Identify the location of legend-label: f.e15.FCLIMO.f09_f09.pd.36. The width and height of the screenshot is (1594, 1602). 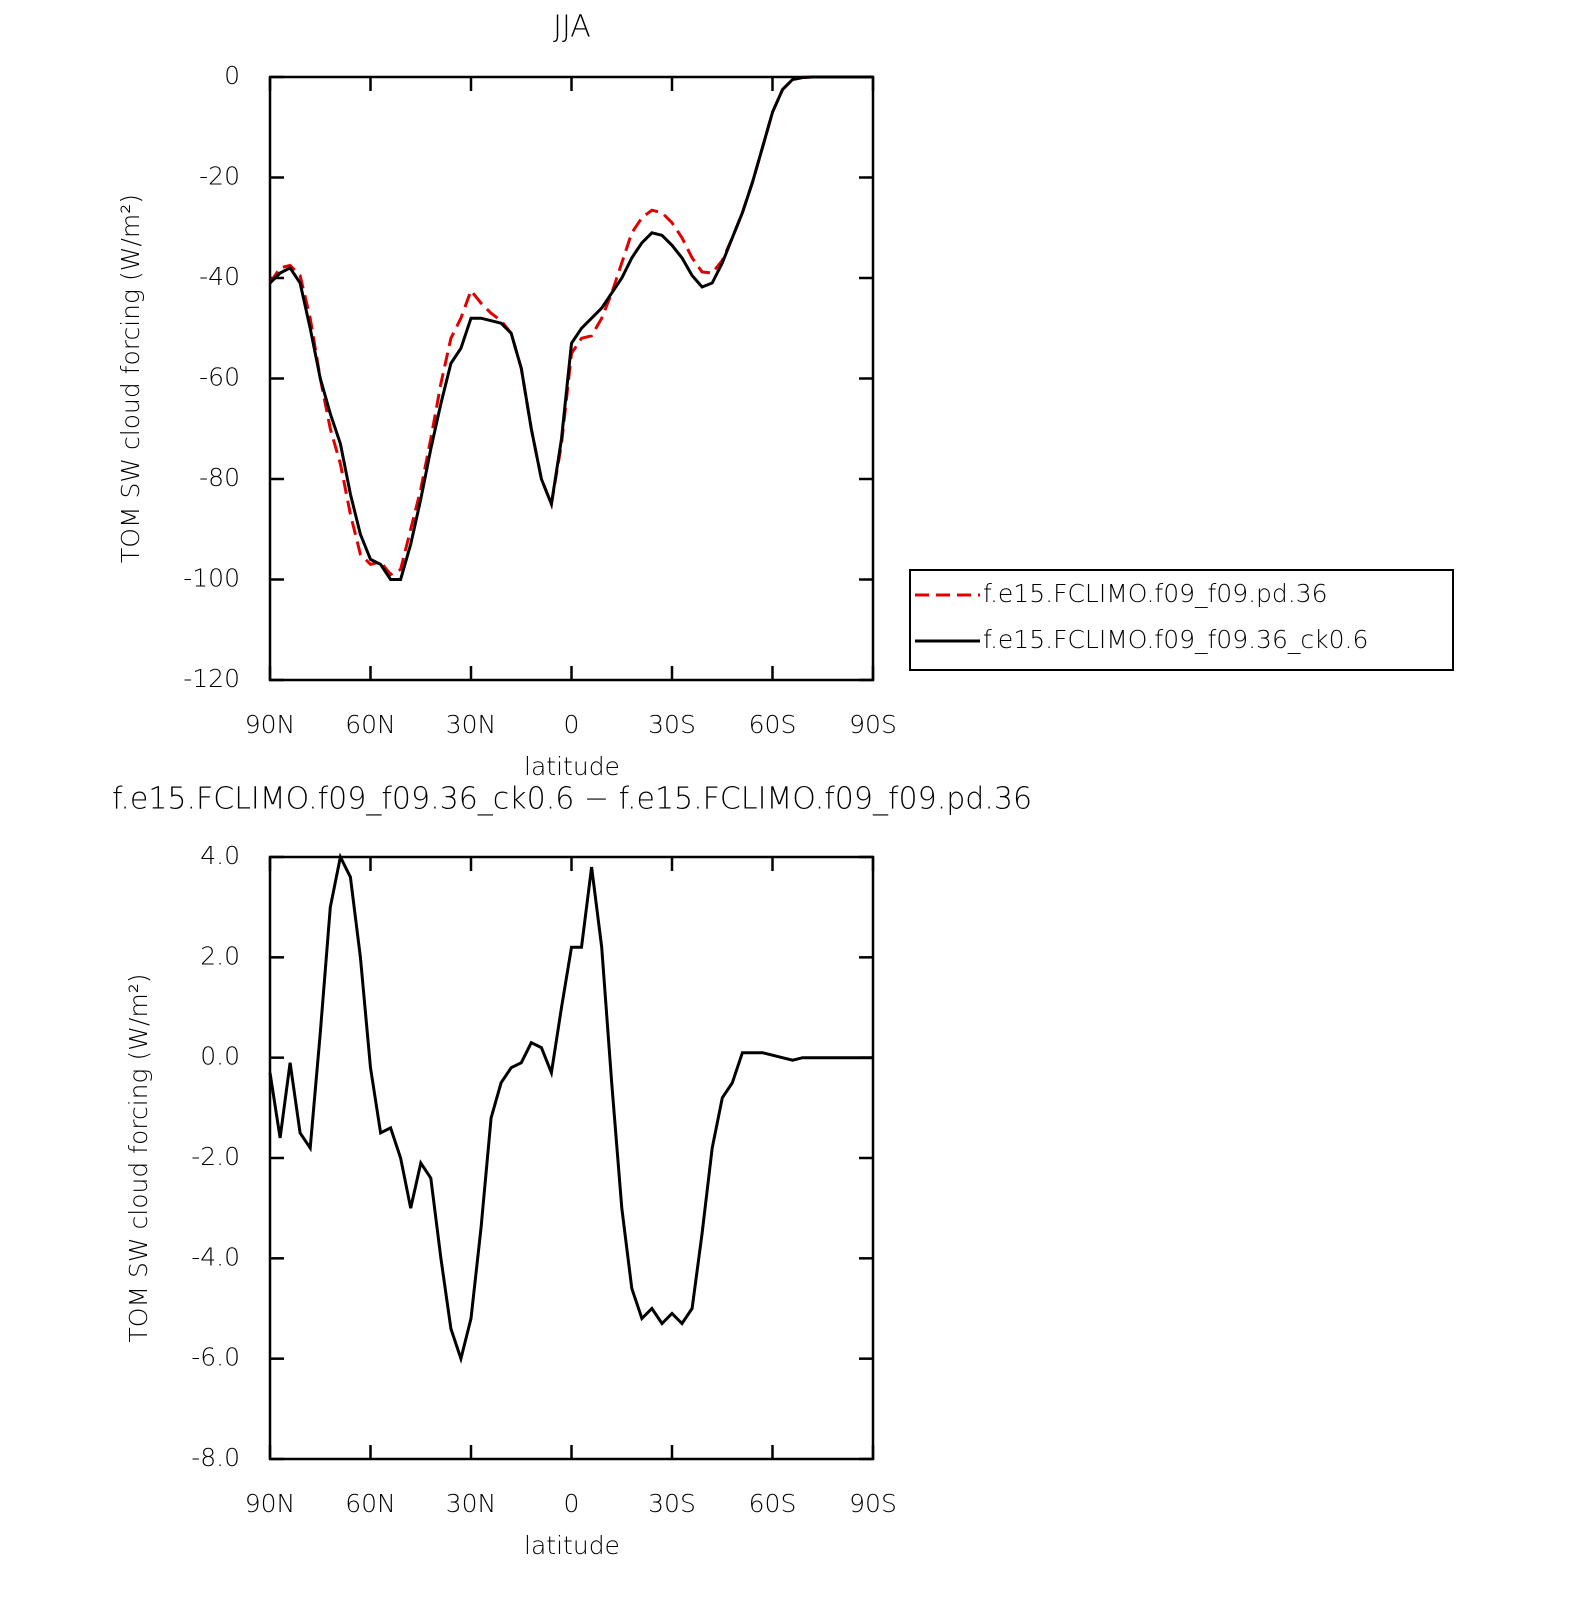
(1155, 593).